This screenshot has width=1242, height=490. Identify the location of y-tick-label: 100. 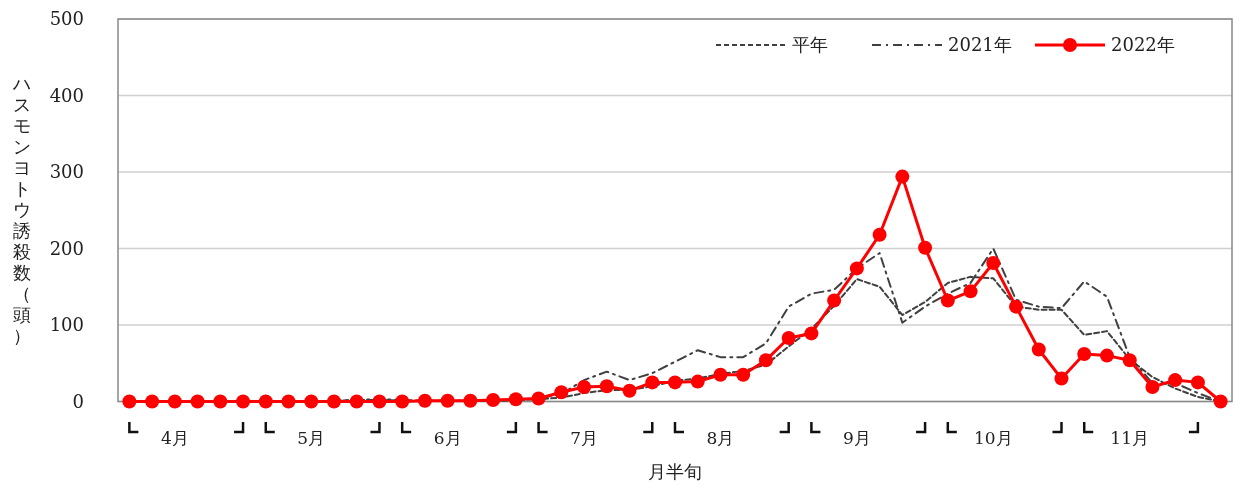
(66, 324).